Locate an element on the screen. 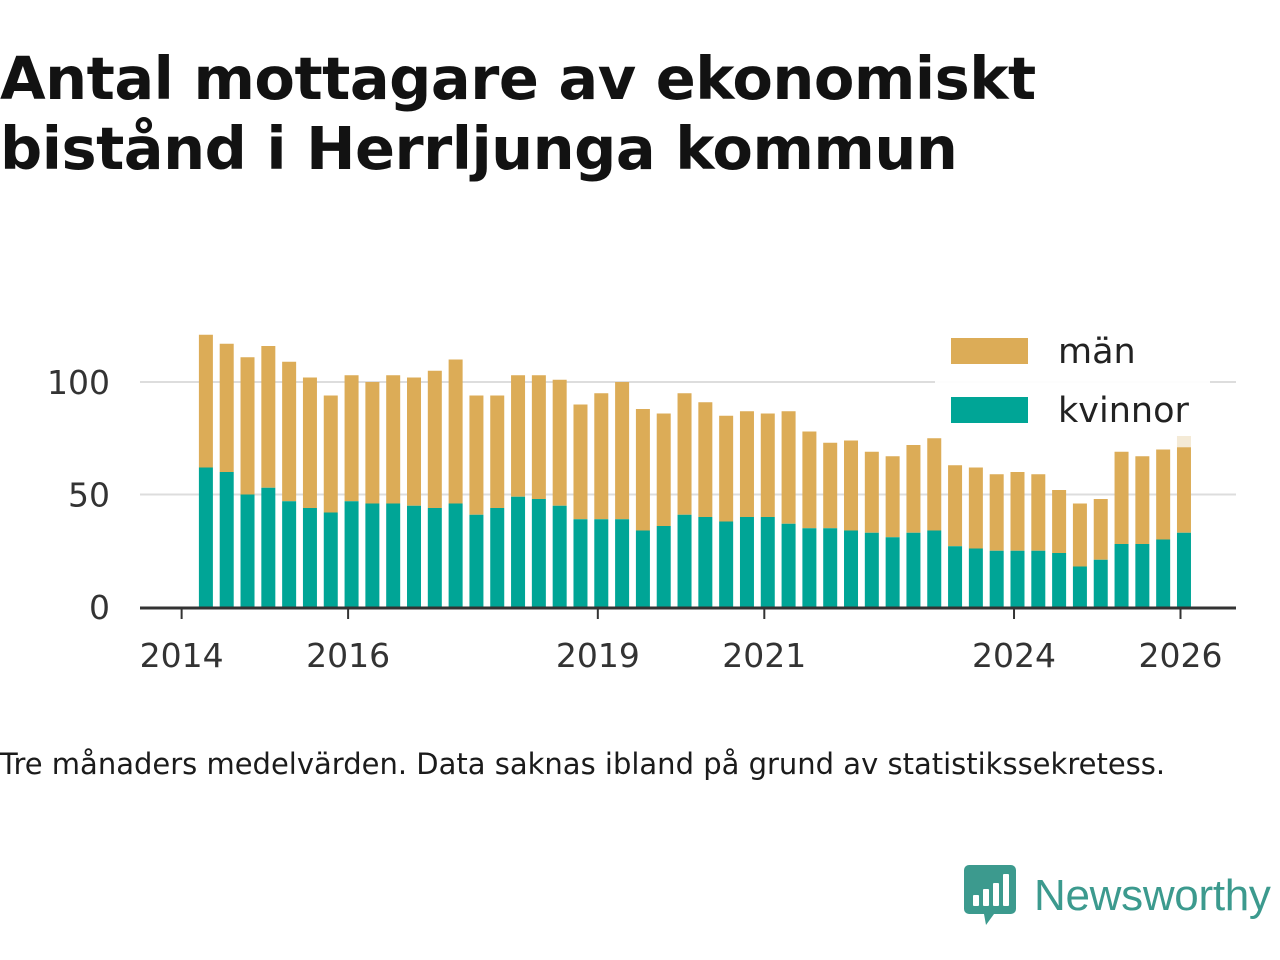 Image resolution: width=1280 pixels, height=960 pixels. y-tick-label: 0 is located at coordinates (99, 607).